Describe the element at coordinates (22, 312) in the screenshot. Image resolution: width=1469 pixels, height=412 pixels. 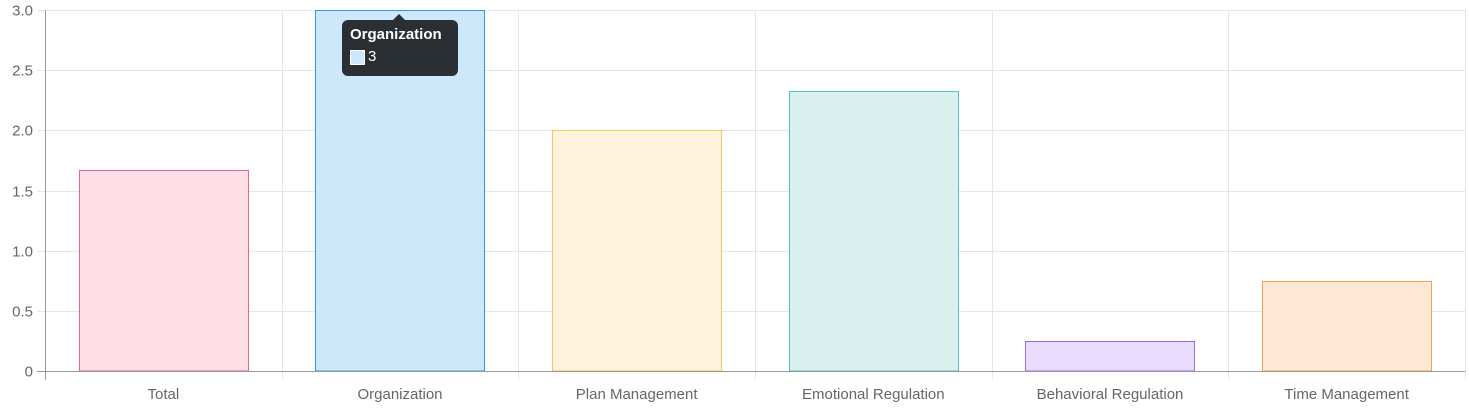
I see `y-tick-label: 0.5` at that location.